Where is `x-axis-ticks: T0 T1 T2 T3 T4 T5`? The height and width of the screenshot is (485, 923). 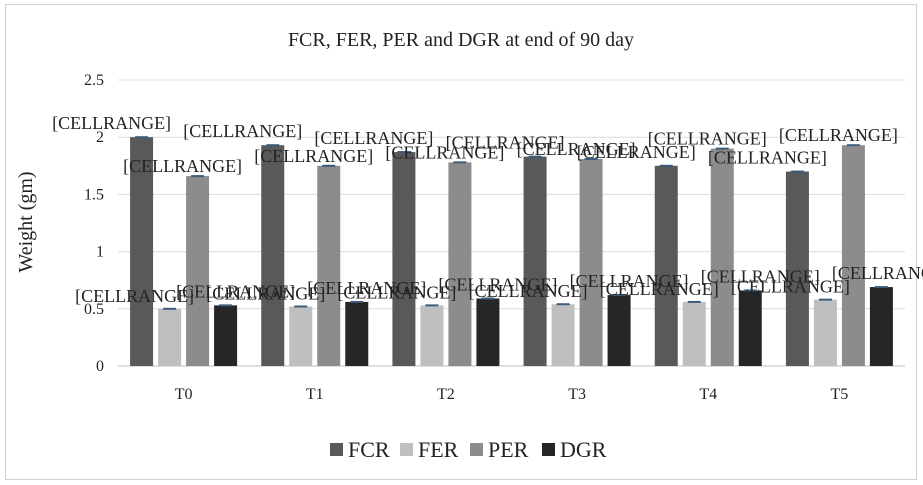
x-axis-ticks: T0 T1 T2 T3 T4 T5 is located at coordinates (512, 394).